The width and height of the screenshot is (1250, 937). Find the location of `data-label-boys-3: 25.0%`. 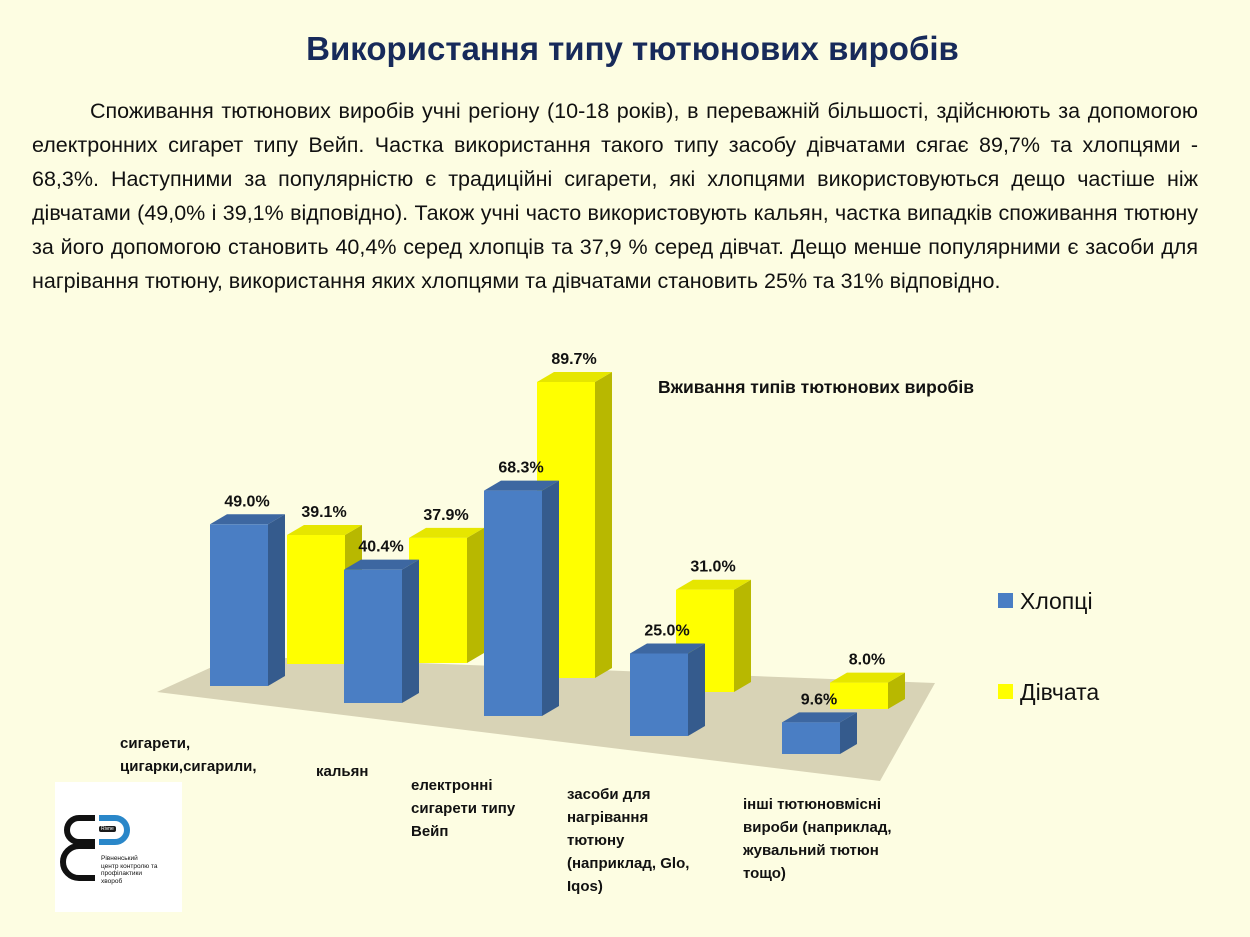

data-label-boys-3: 25.0% is located at coordinates (666, 631).